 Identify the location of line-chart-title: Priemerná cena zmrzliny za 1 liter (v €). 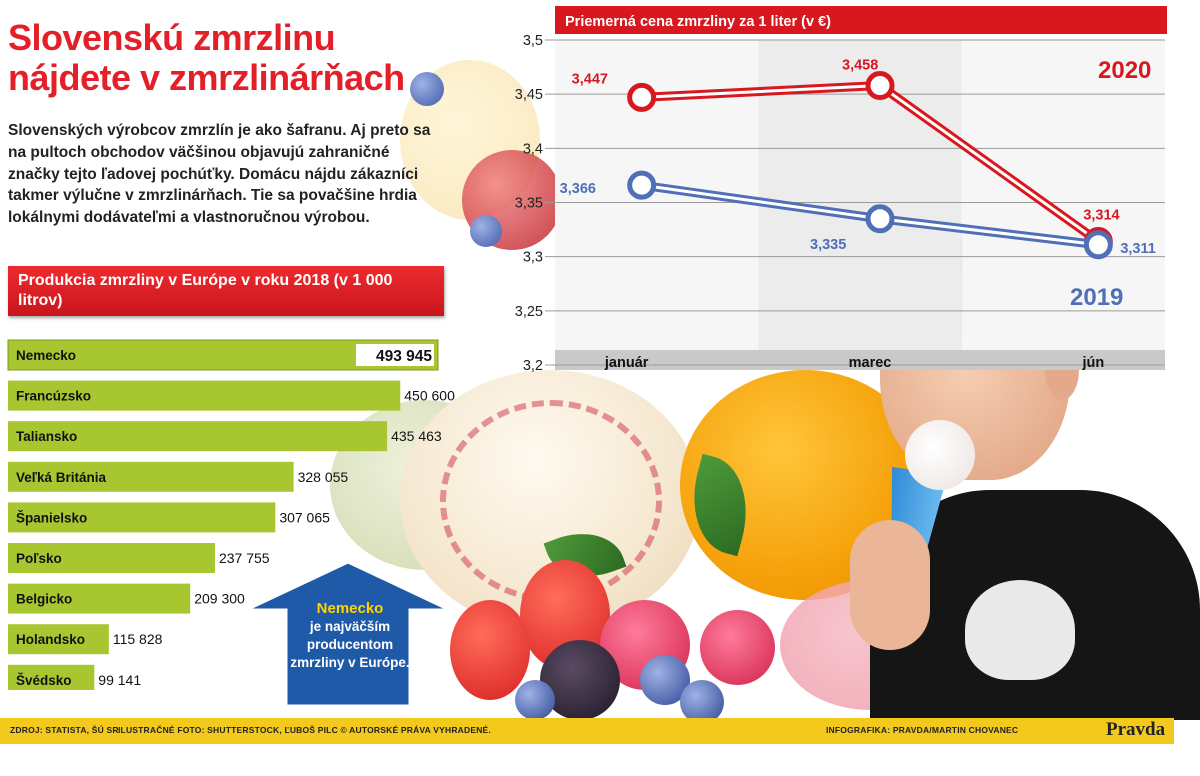
(698, 22).